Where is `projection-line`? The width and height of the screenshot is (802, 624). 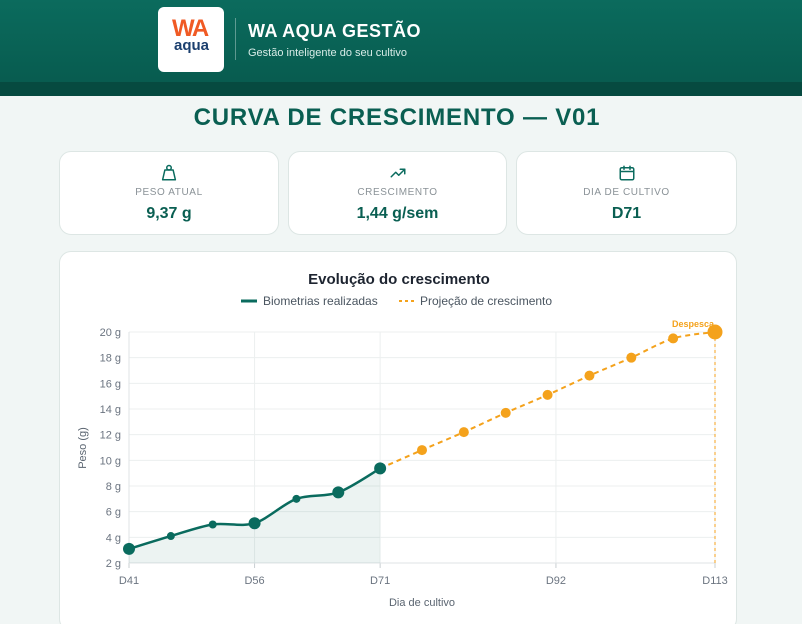
projection-line is located at coordinates (547, 400).